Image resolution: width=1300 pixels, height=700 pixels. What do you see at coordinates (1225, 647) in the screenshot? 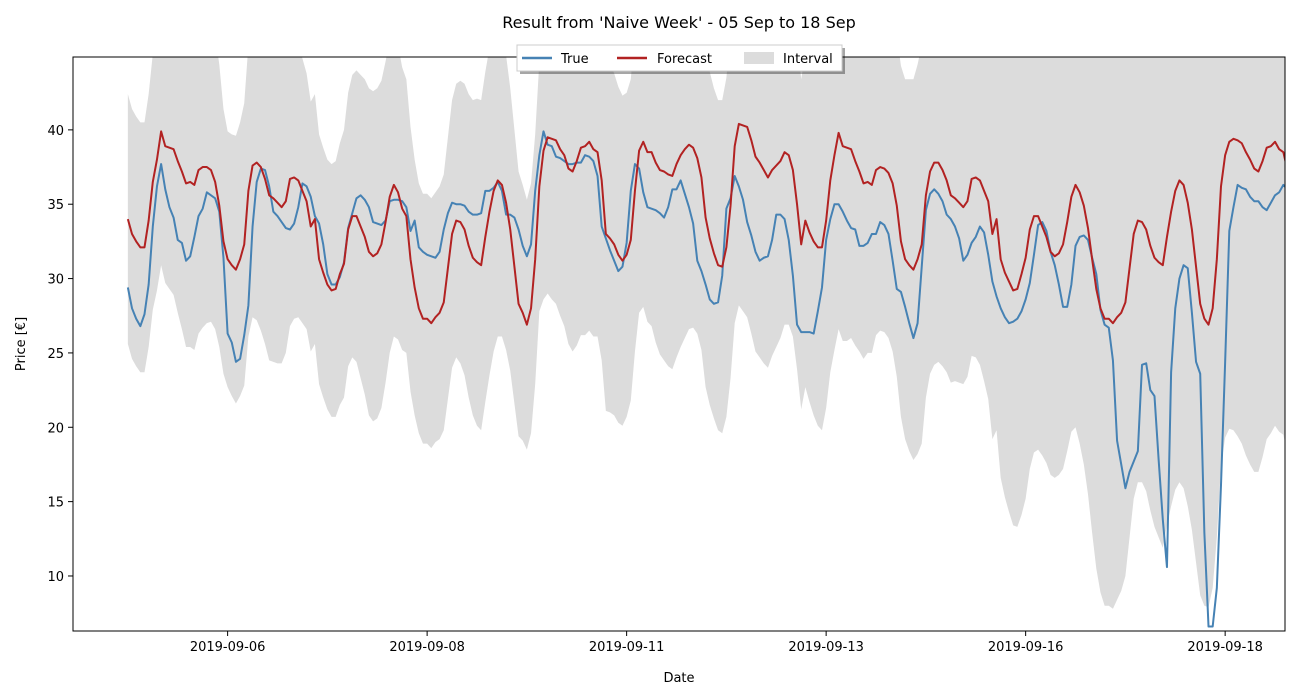
I see `x-tick-label: 2019-09-18` at bounding box center [1225, 647].